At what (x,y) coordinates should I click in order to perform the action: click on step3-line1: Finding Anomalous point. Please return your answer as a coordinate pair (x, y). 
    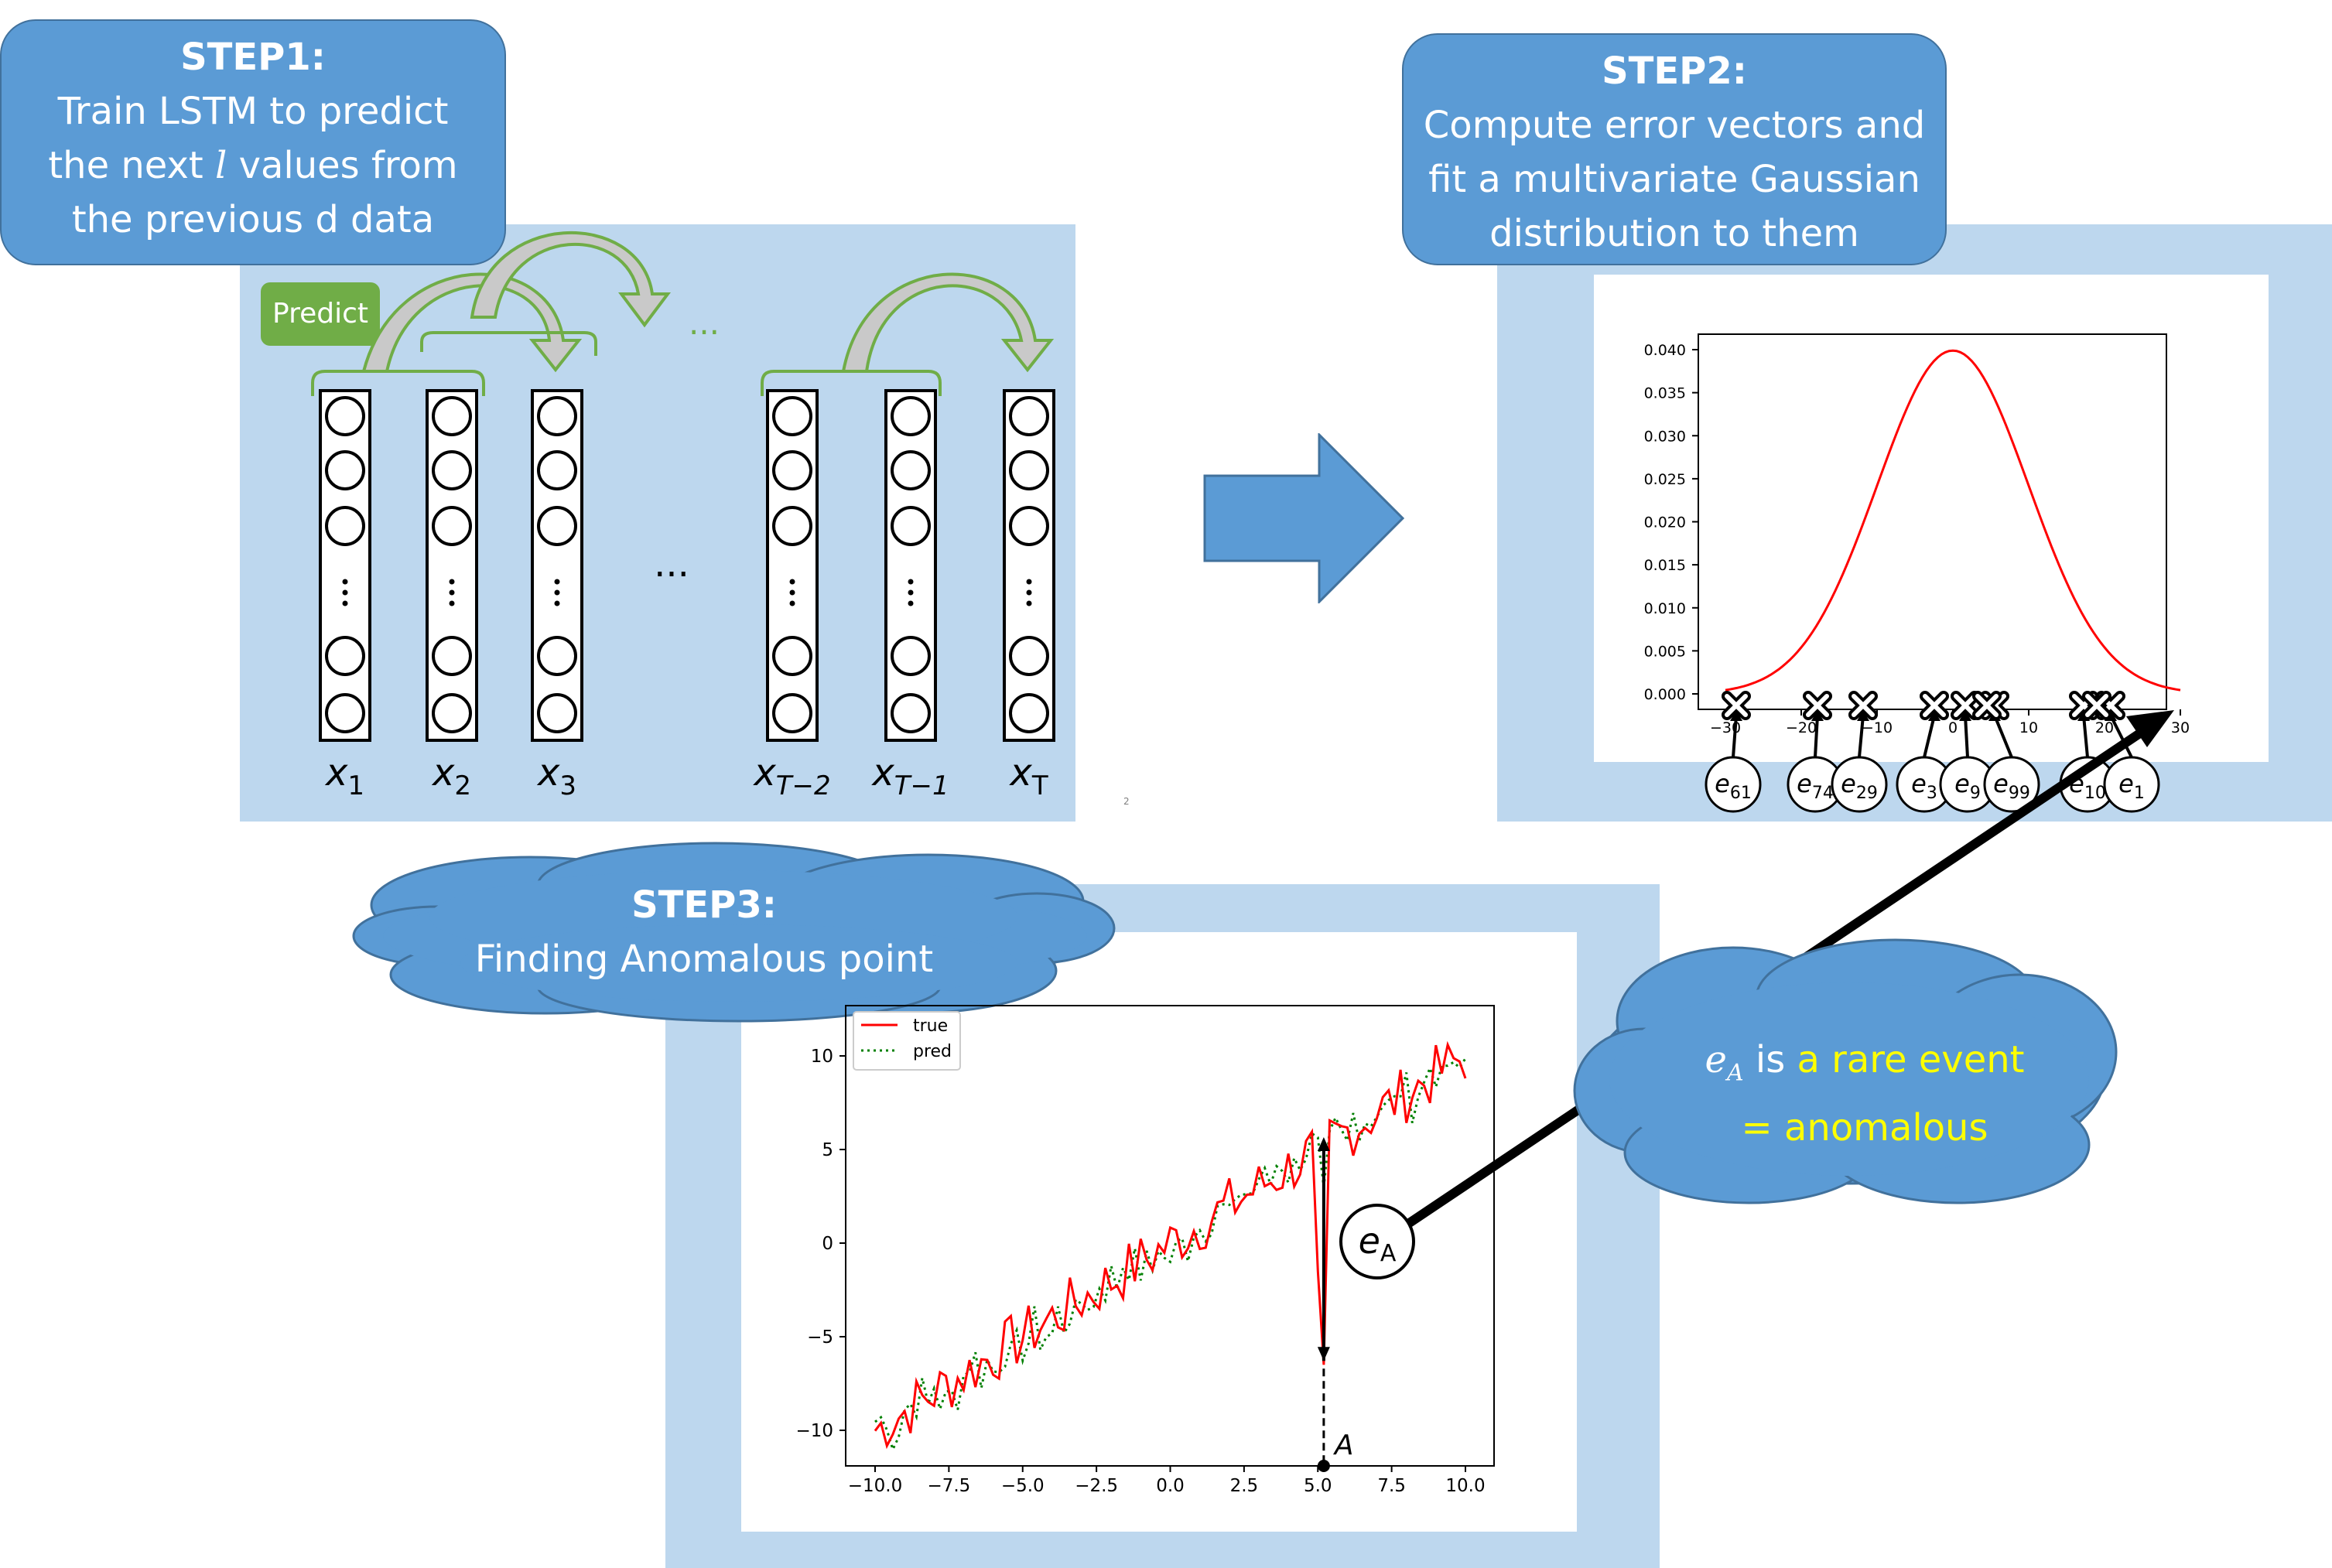
    Looking at the image, I should click on (704, 959).